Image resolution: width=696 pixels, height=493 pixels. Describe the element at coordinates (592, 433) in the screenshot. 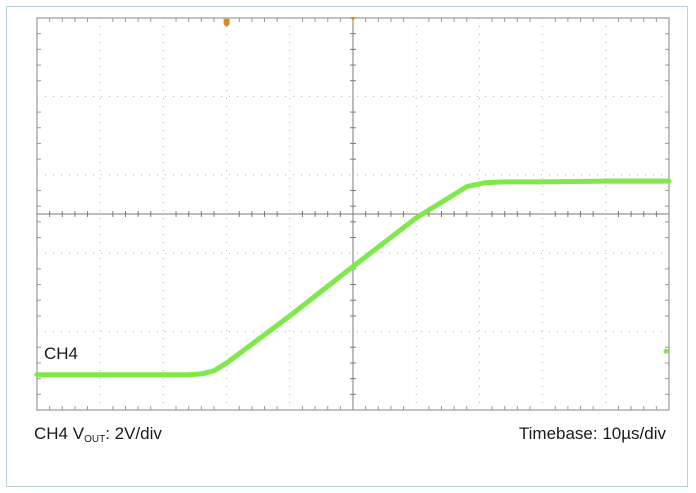

I see `timebase-caption: Timebase: 10µs/div` at that location.